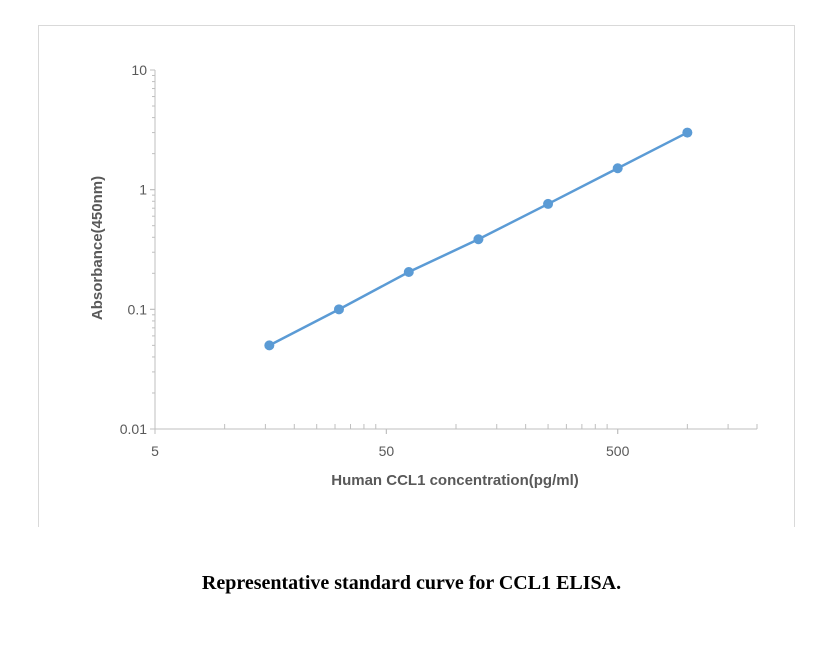  I want to click on y-tick-label: 1, so click(143, 190).